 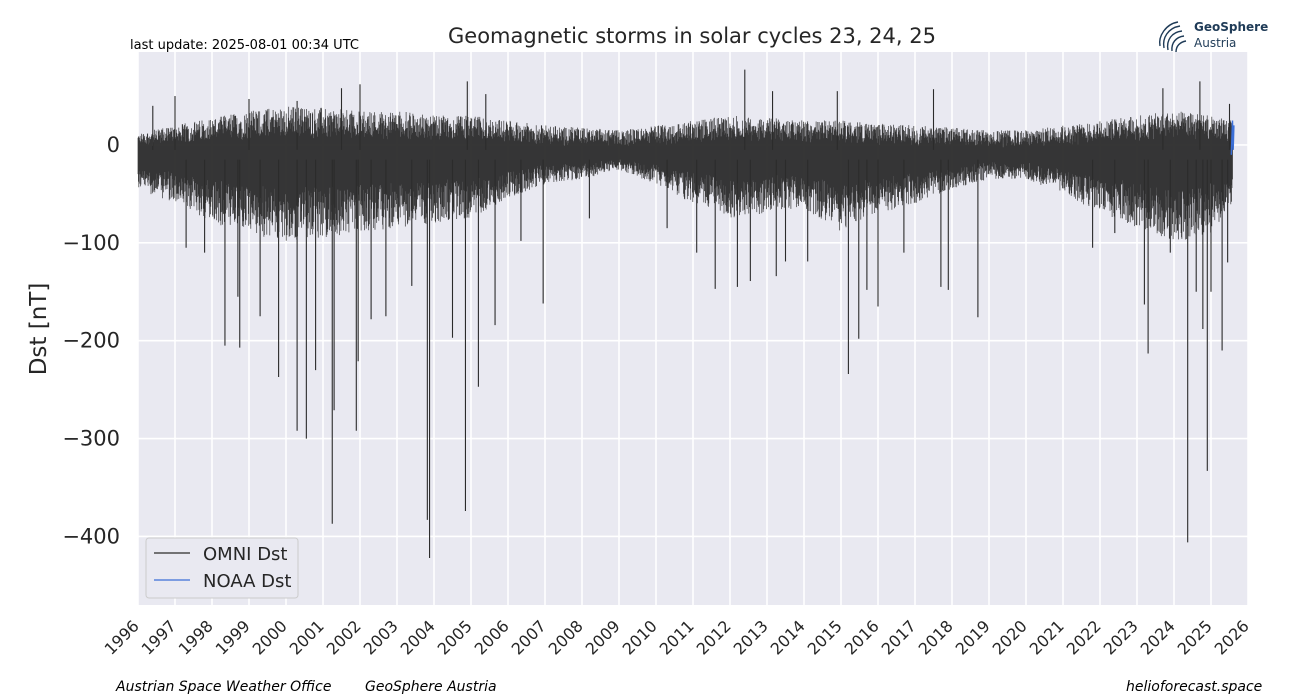 I want to click on y-tick-label: −100, so click(x=91, y=243).